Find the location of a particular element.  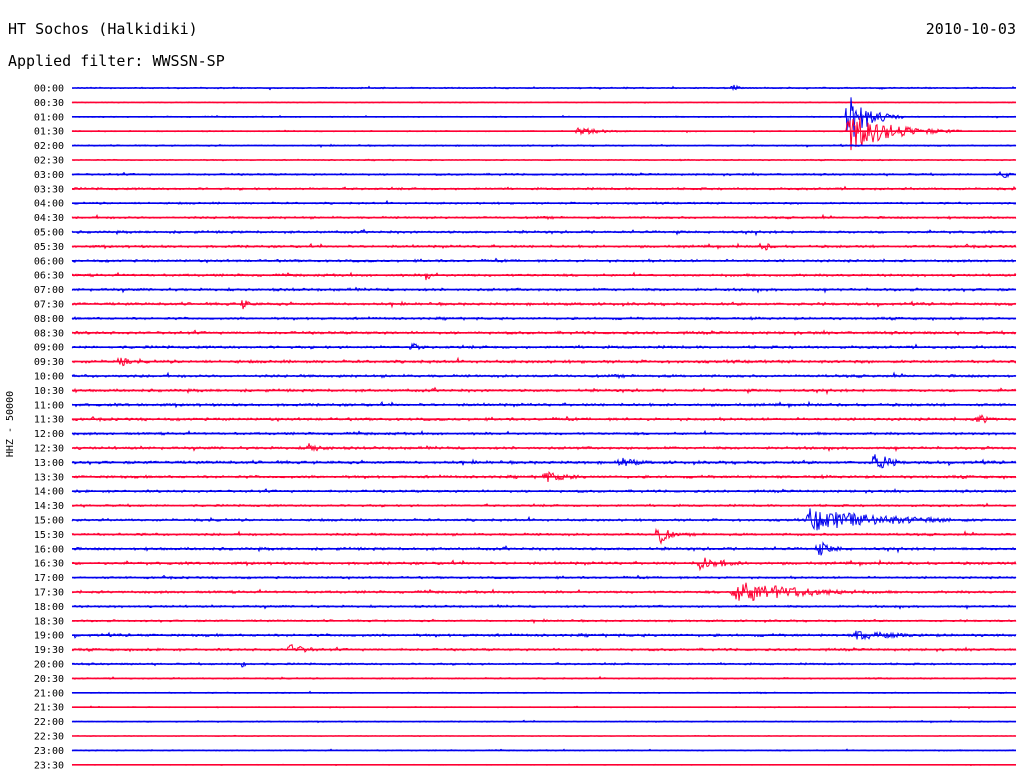

time-tick-label: 11:30 is located at coordinates (49, 420).